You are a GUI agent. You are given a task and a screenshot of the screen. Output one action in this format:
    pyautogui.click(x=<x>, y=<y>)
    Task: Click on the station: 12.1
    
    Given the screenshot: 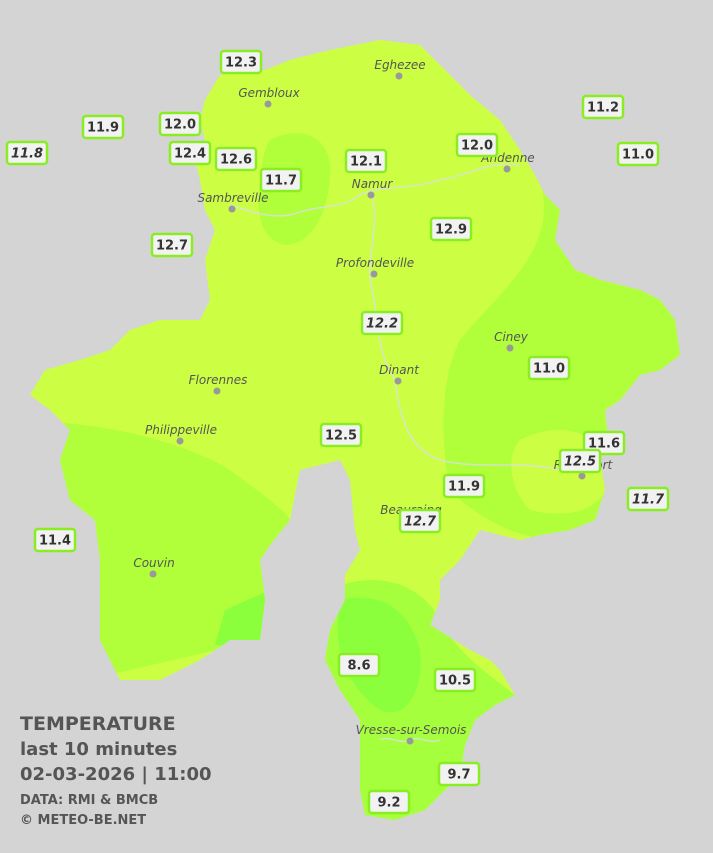 What is the action you would take?
    pyautogui.click(x=366, y=161)
    